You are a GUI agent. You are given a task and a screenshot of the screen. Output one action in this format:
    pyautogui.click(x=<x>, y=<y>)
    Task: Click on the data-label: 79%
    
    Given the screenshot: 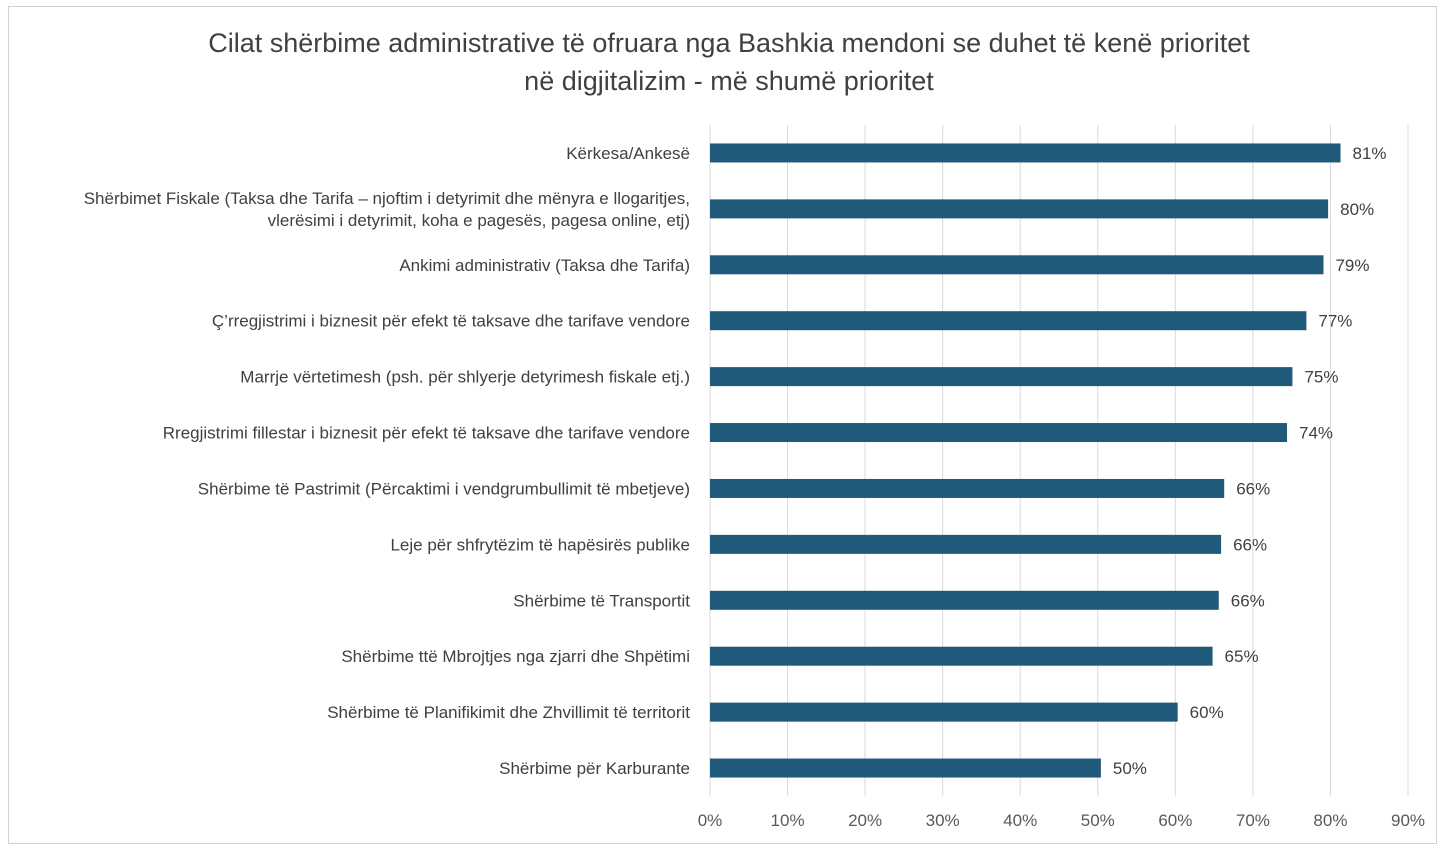 What is the action you would take?
    pyautogui.click(x=1352, y=265)
    